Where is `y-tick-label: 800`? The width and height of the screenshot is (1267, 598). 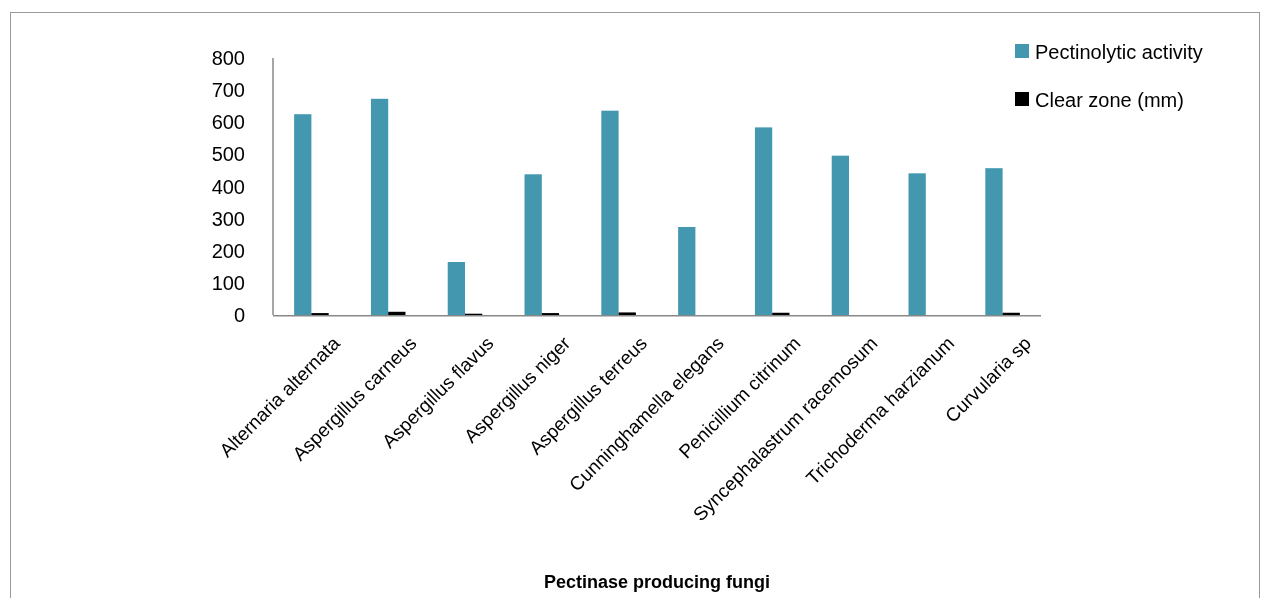 y-tick-label: 800 is located at coordinates (228, 58).